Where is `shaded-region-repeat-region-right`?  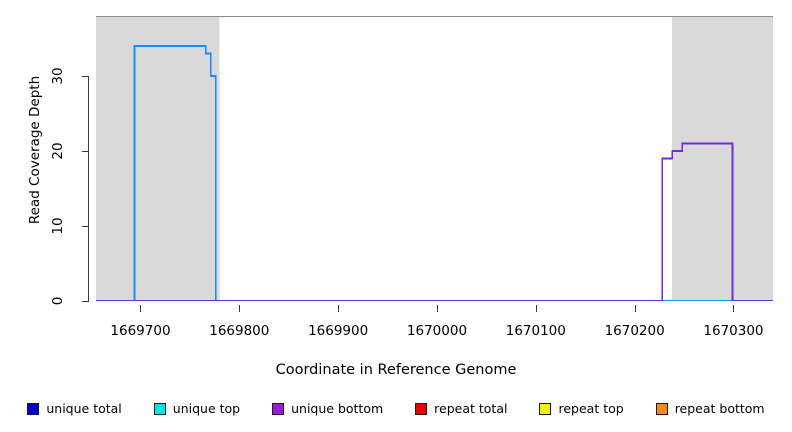
shaded-region-repeat-region-right is located at coordinates (722, 158).